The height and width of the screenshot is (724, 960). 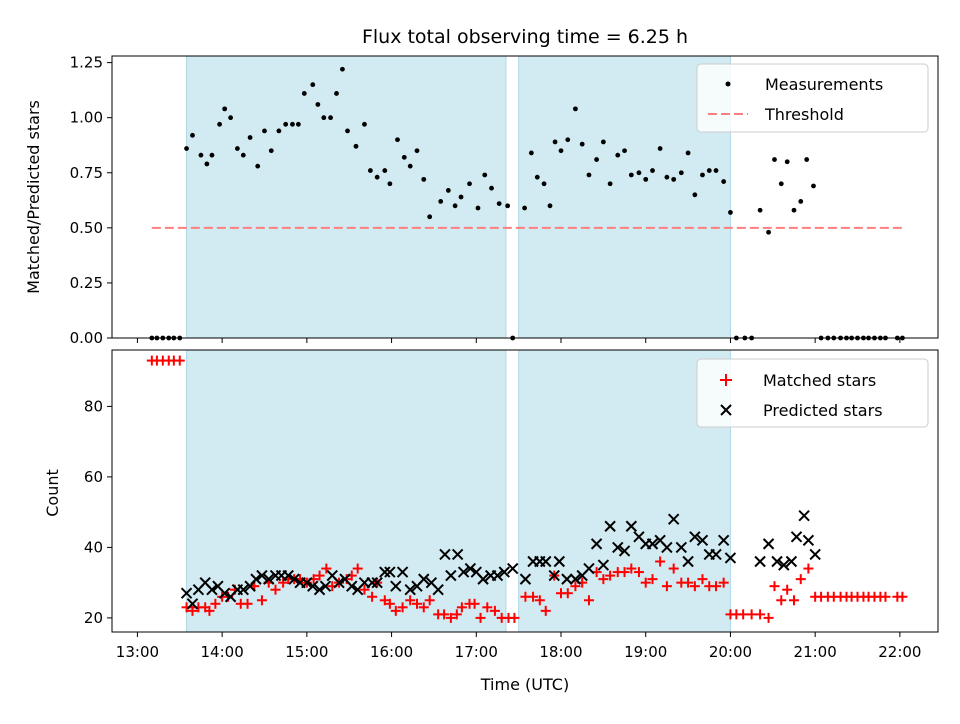 What do you see at coordinates (812, 98) in the screenshot?
I see `top-legend: Measurements Threshold` at bounding box center [812, 98].